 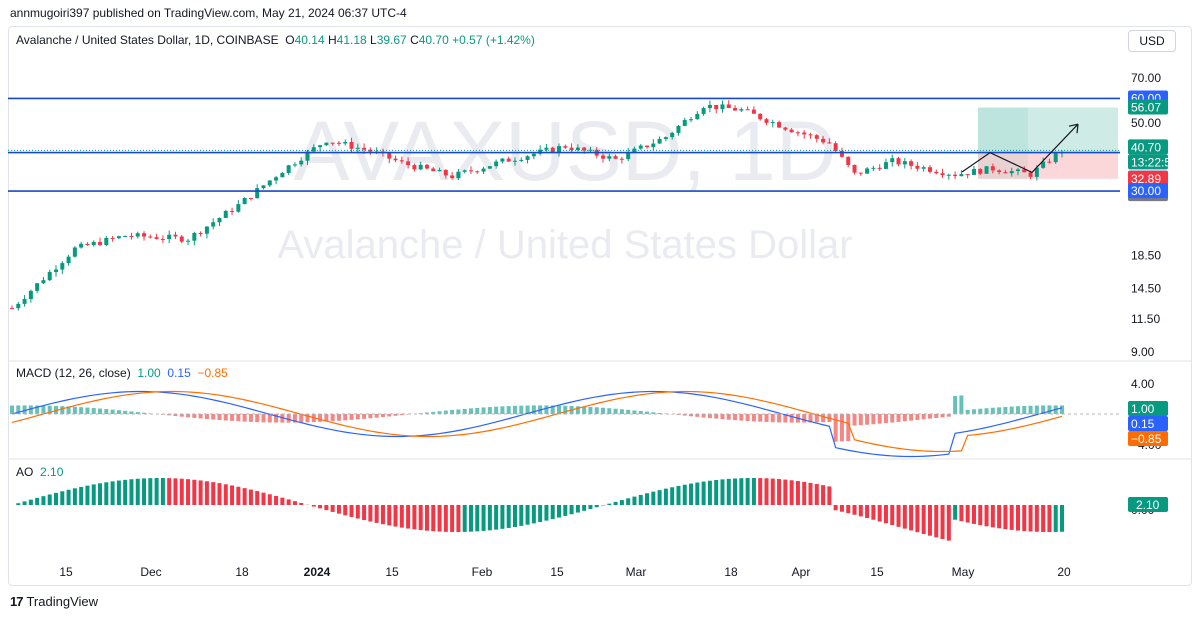 What do you see at coordinates (1152, 41) in the screenshot?
I see `currency-button: USD` at bounding box center [1152, 41].